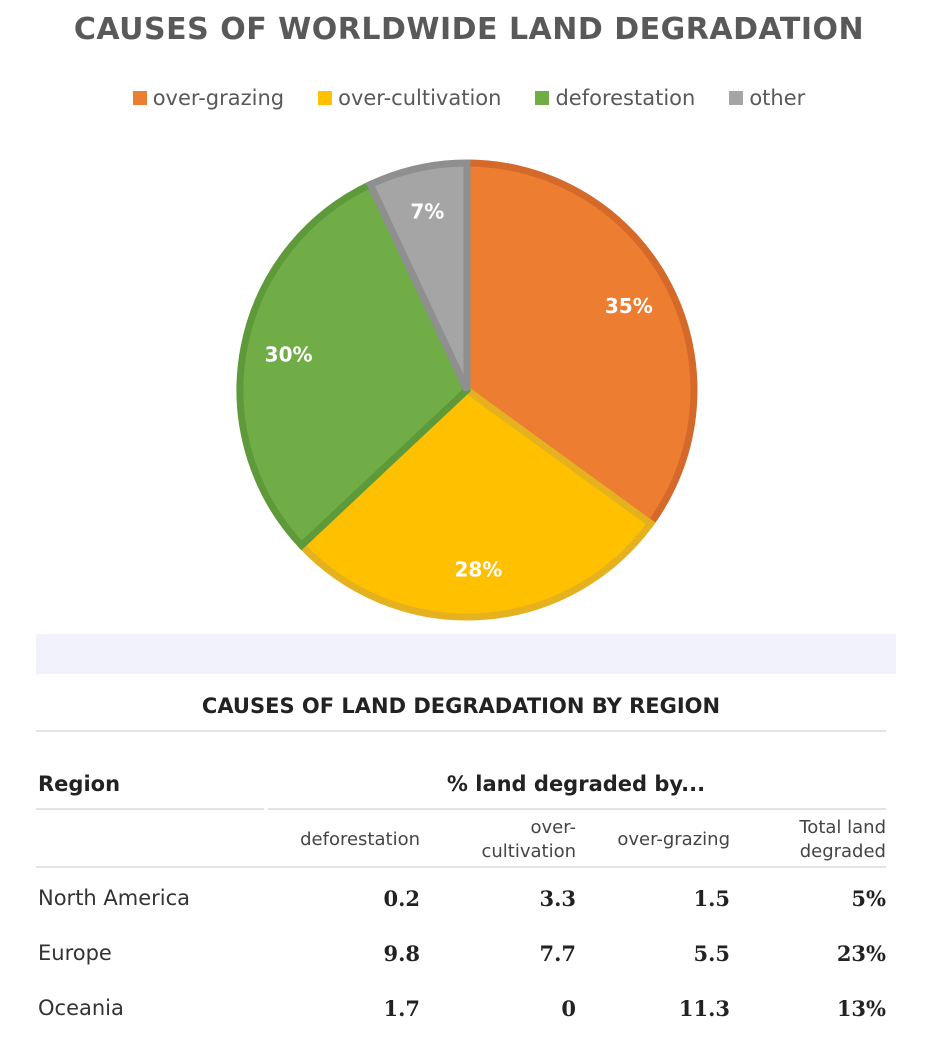 Image resolution: width=938 pixels, height=1052 pixels. I want to click on over-grazing-cell: 5.5, so click(711, 953).